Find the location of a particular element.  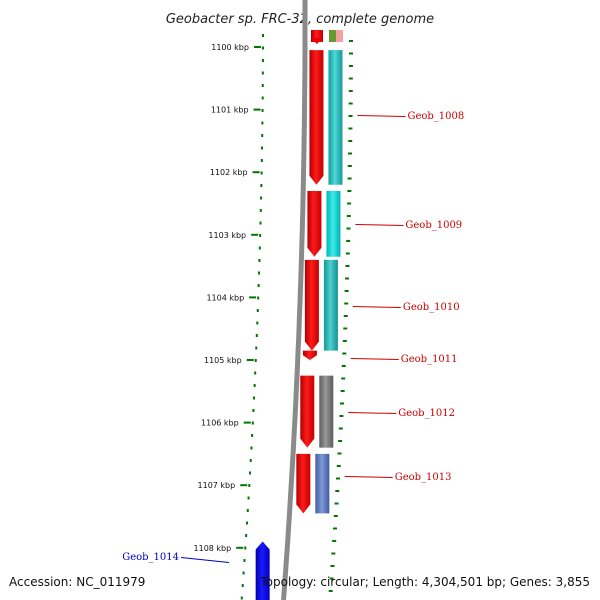

cds-track is located at coordinates (289, 315).